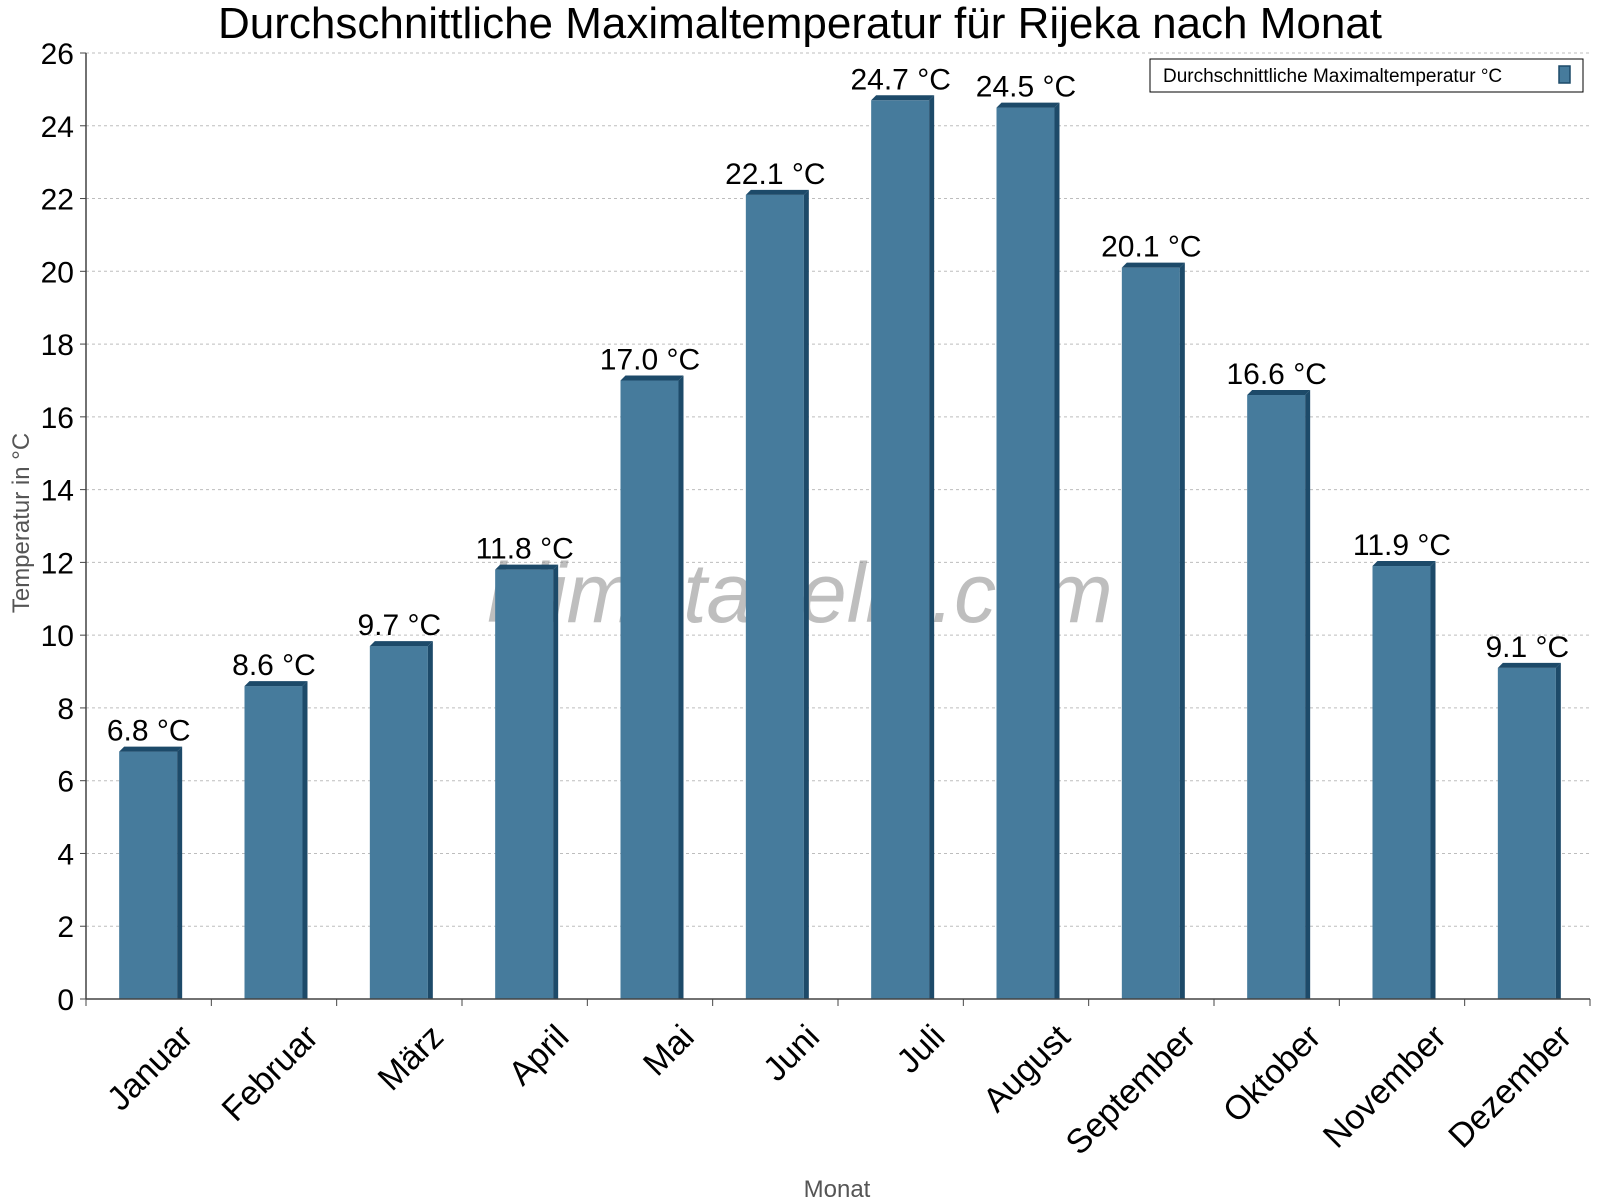 This screenshot has height=1200, width=1600. What do you see at coordinates (1027, 1068) in the screenshot?
I see `x-tick-label: August` at bounding box center [1027, 1068].